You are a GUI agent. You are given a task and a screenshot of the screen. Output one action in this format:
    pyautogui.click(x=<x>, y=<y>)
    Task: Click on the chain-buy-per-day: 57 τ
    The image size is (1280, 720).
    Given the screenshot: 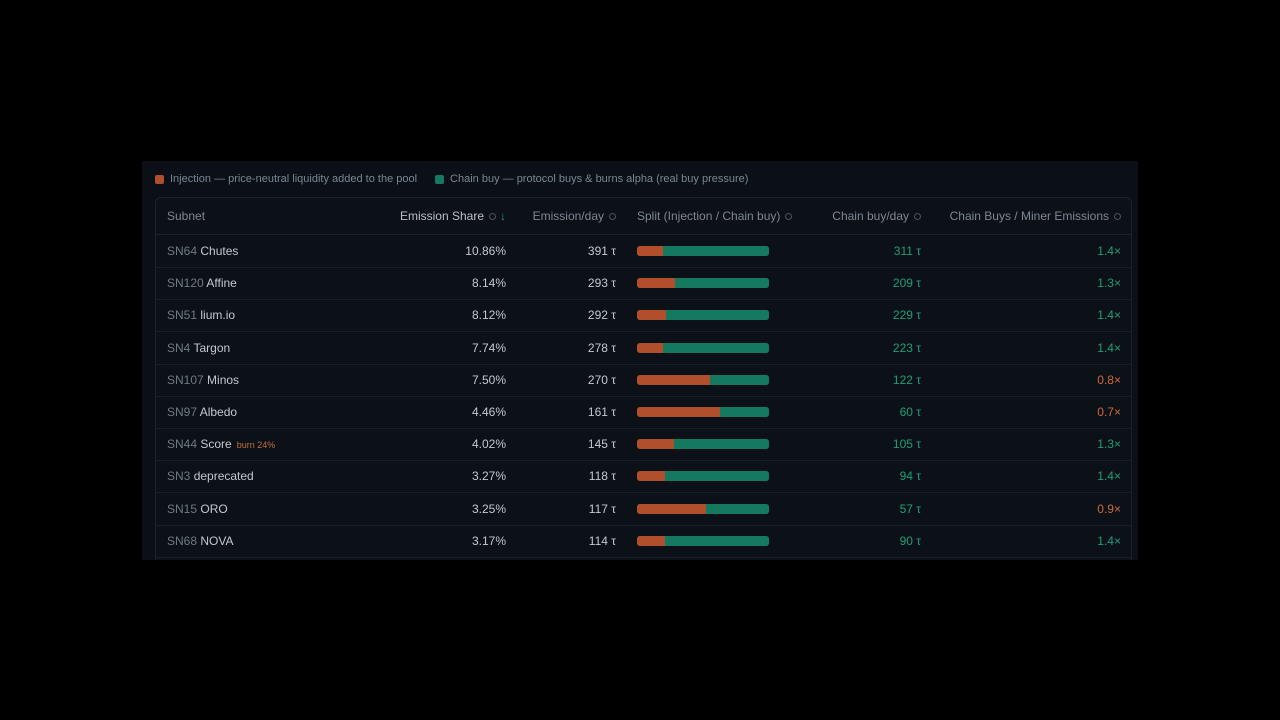 What is the action you would take?
    pyautogui.click(x=910, y=508)
    